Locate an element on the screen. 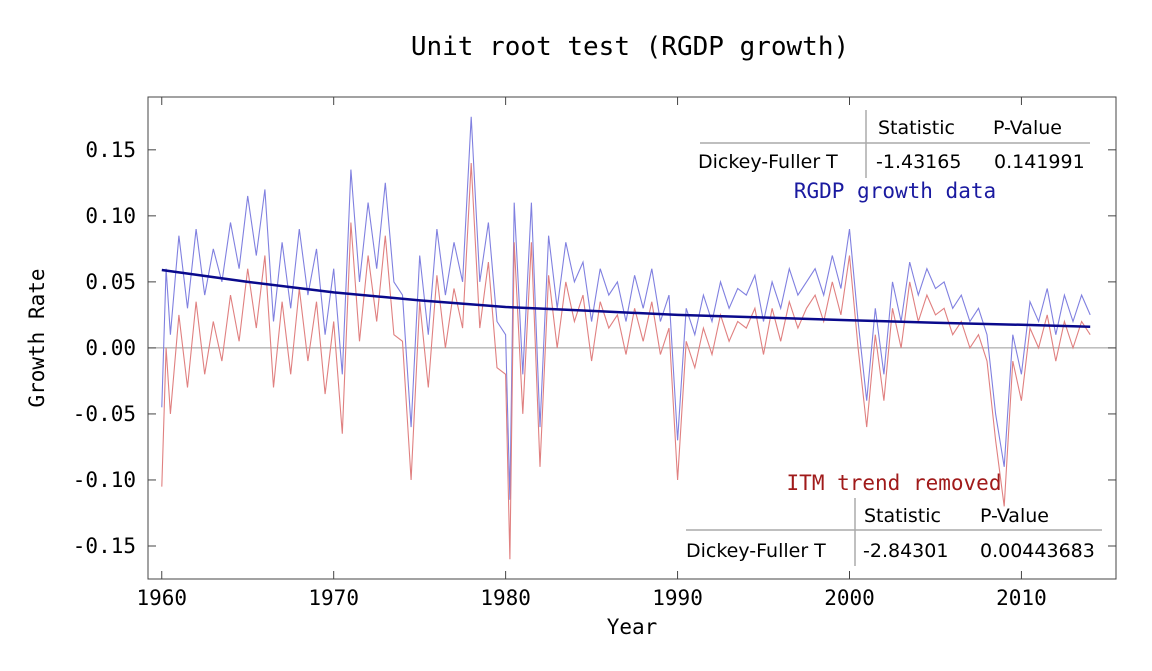  y-tick-label: 0.05 is located at coordinates (110, 282).